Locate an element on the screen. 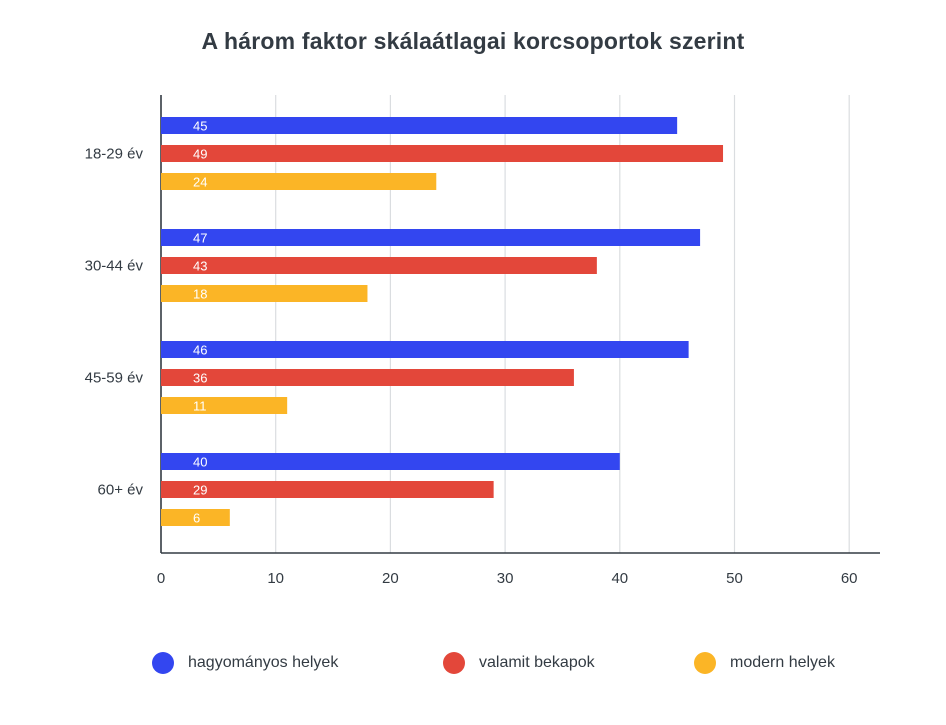 This screenshot has width=946, height=725. data-label: 24 is located at coordinates (200, 182).